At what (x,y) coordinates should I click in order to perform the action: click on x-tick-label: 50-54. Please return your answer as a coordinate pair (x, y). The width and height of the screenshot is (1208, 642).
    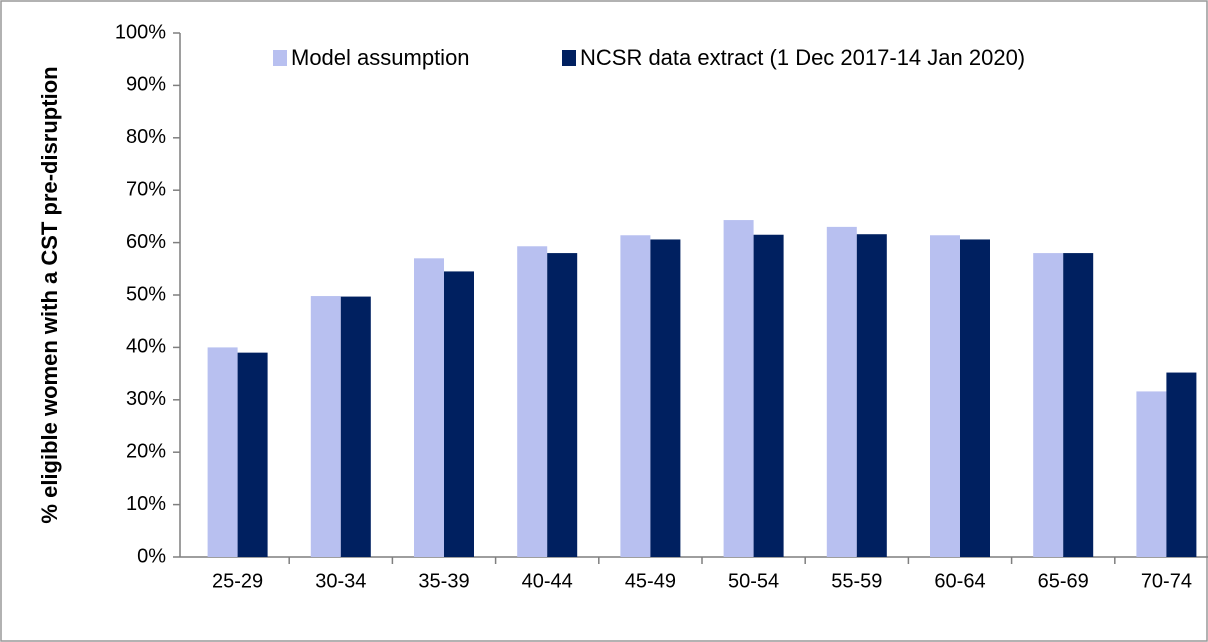
    Looking at the image, I should click on (753, 581).